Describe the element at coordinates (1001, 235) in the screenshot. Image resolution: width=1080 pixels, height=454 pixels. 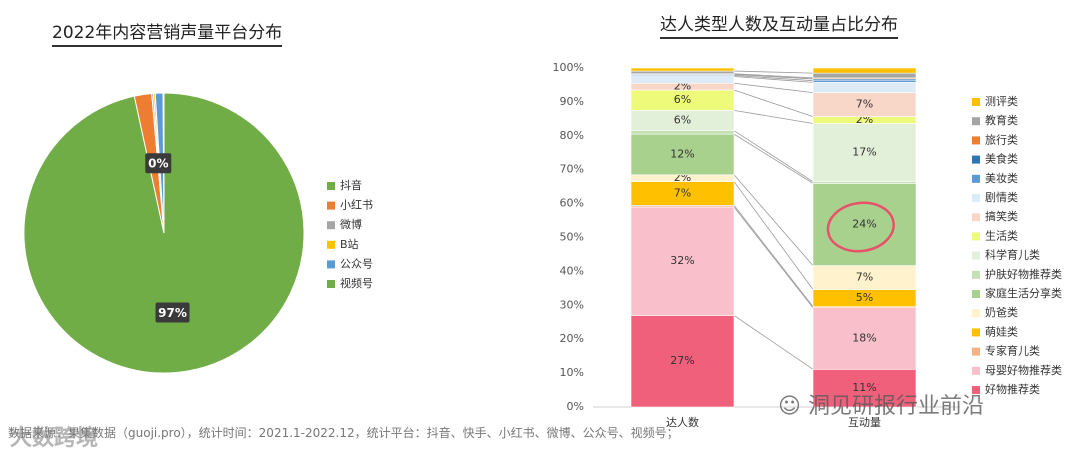
I see `bar-legend-label-7: 生活类` at that location.